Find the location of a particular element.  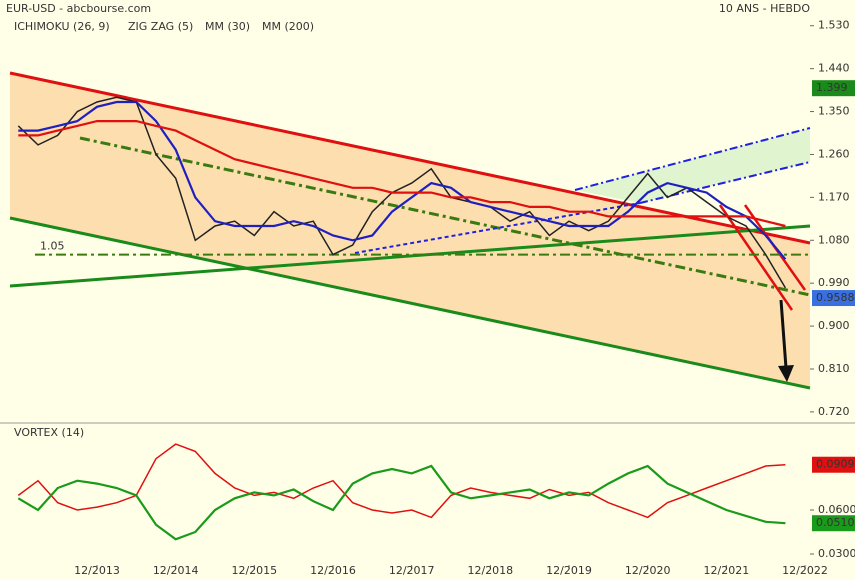

y-tick-label: 0.0300 is located at coordinates (836, 553).